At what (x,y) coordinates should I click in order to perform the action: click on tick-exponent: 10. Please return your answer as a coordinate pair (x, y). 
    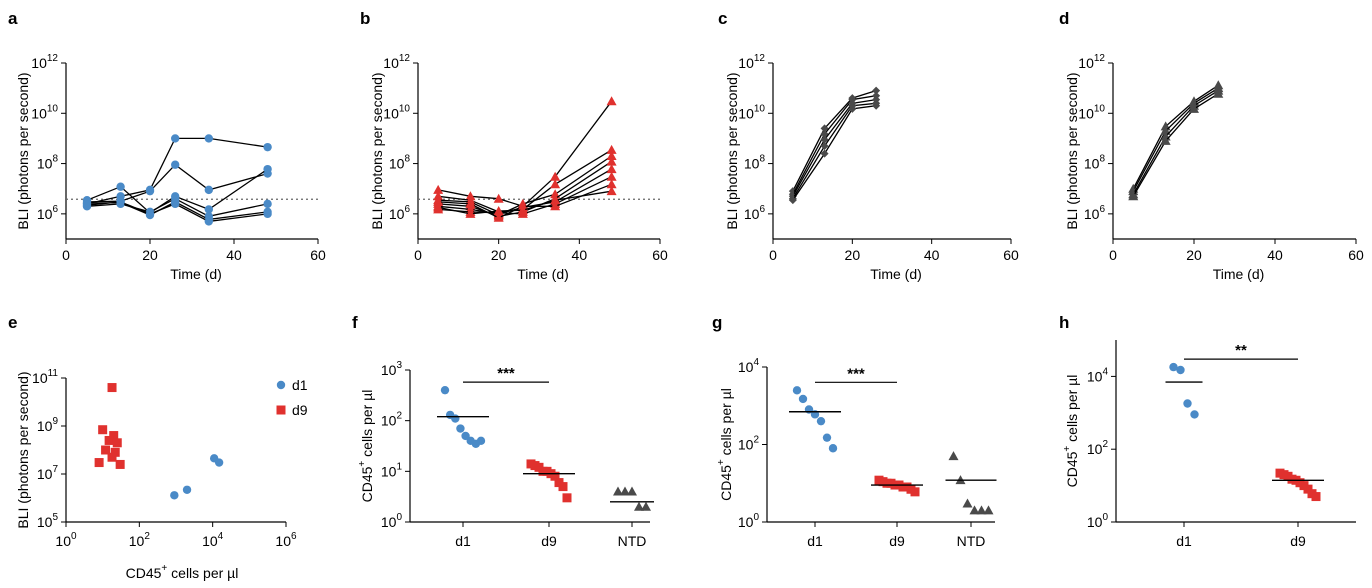
    Looking at the image, I should click on (760, 108).